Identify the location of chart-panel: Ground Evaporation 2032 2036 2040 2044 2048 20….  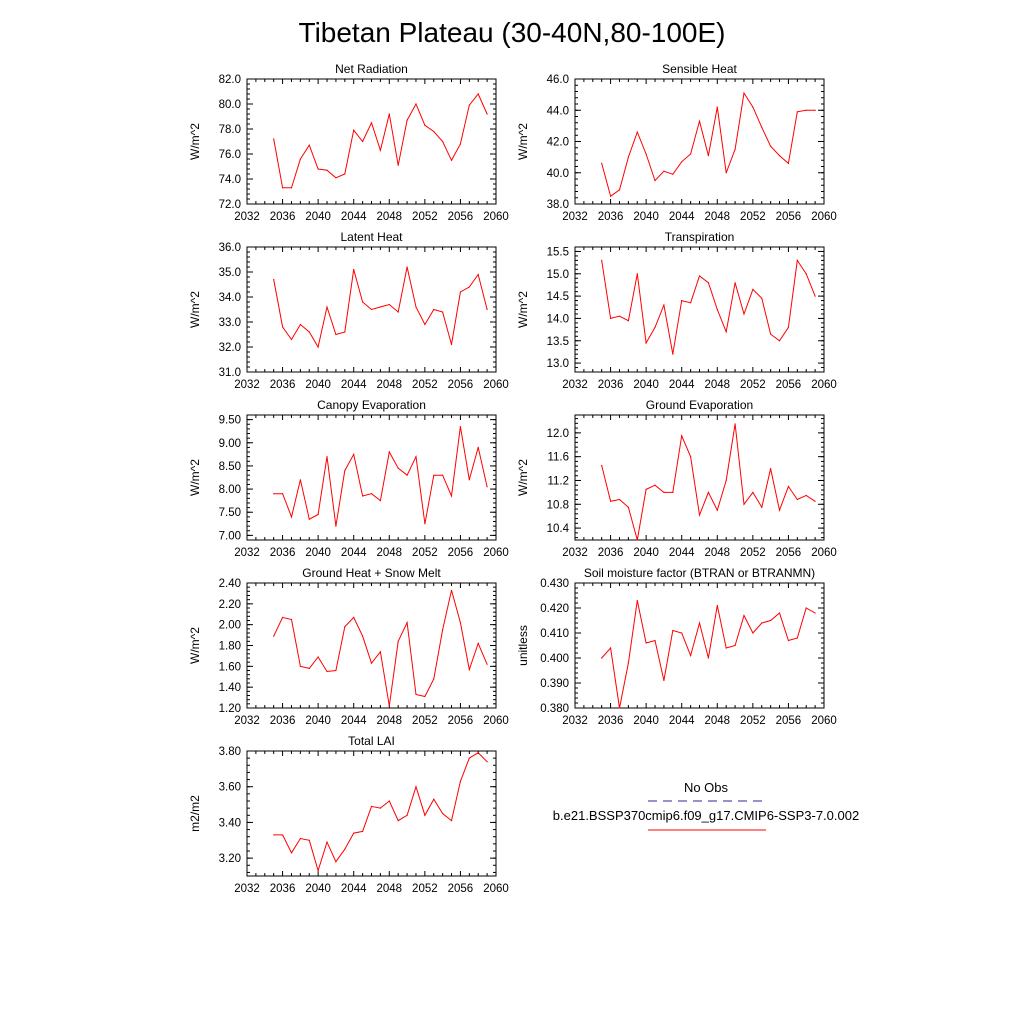
(676, 478).